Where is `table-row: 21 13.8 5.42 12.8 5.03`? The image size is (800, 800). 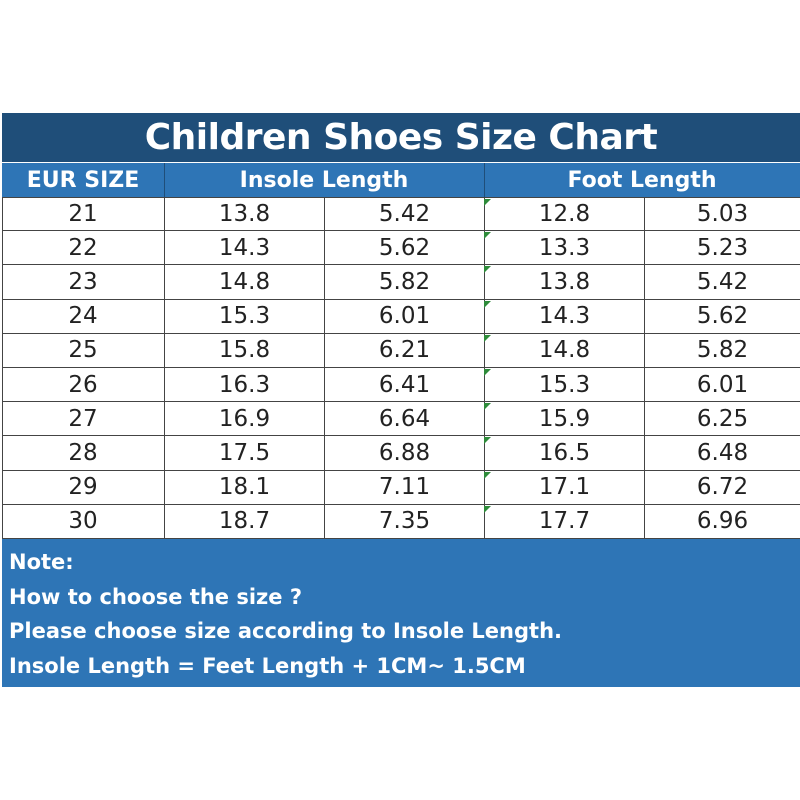
table-row: 21 13.8 5.42 12.8 5.03 is located at coordinates (401, 214).